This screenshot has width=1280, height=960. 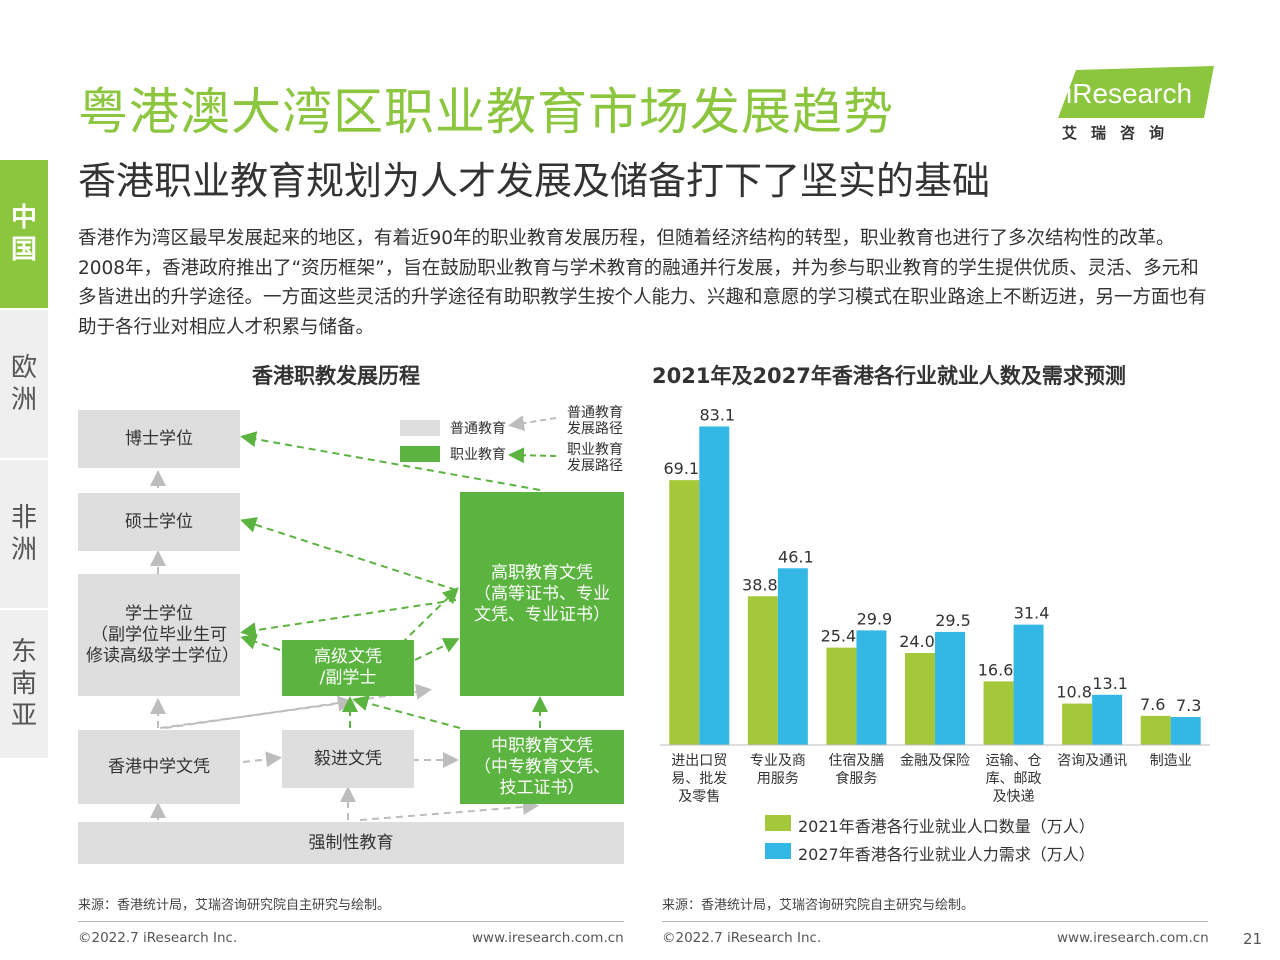 I want to click on category-label: 及快递, so click(x=1014, y=797).